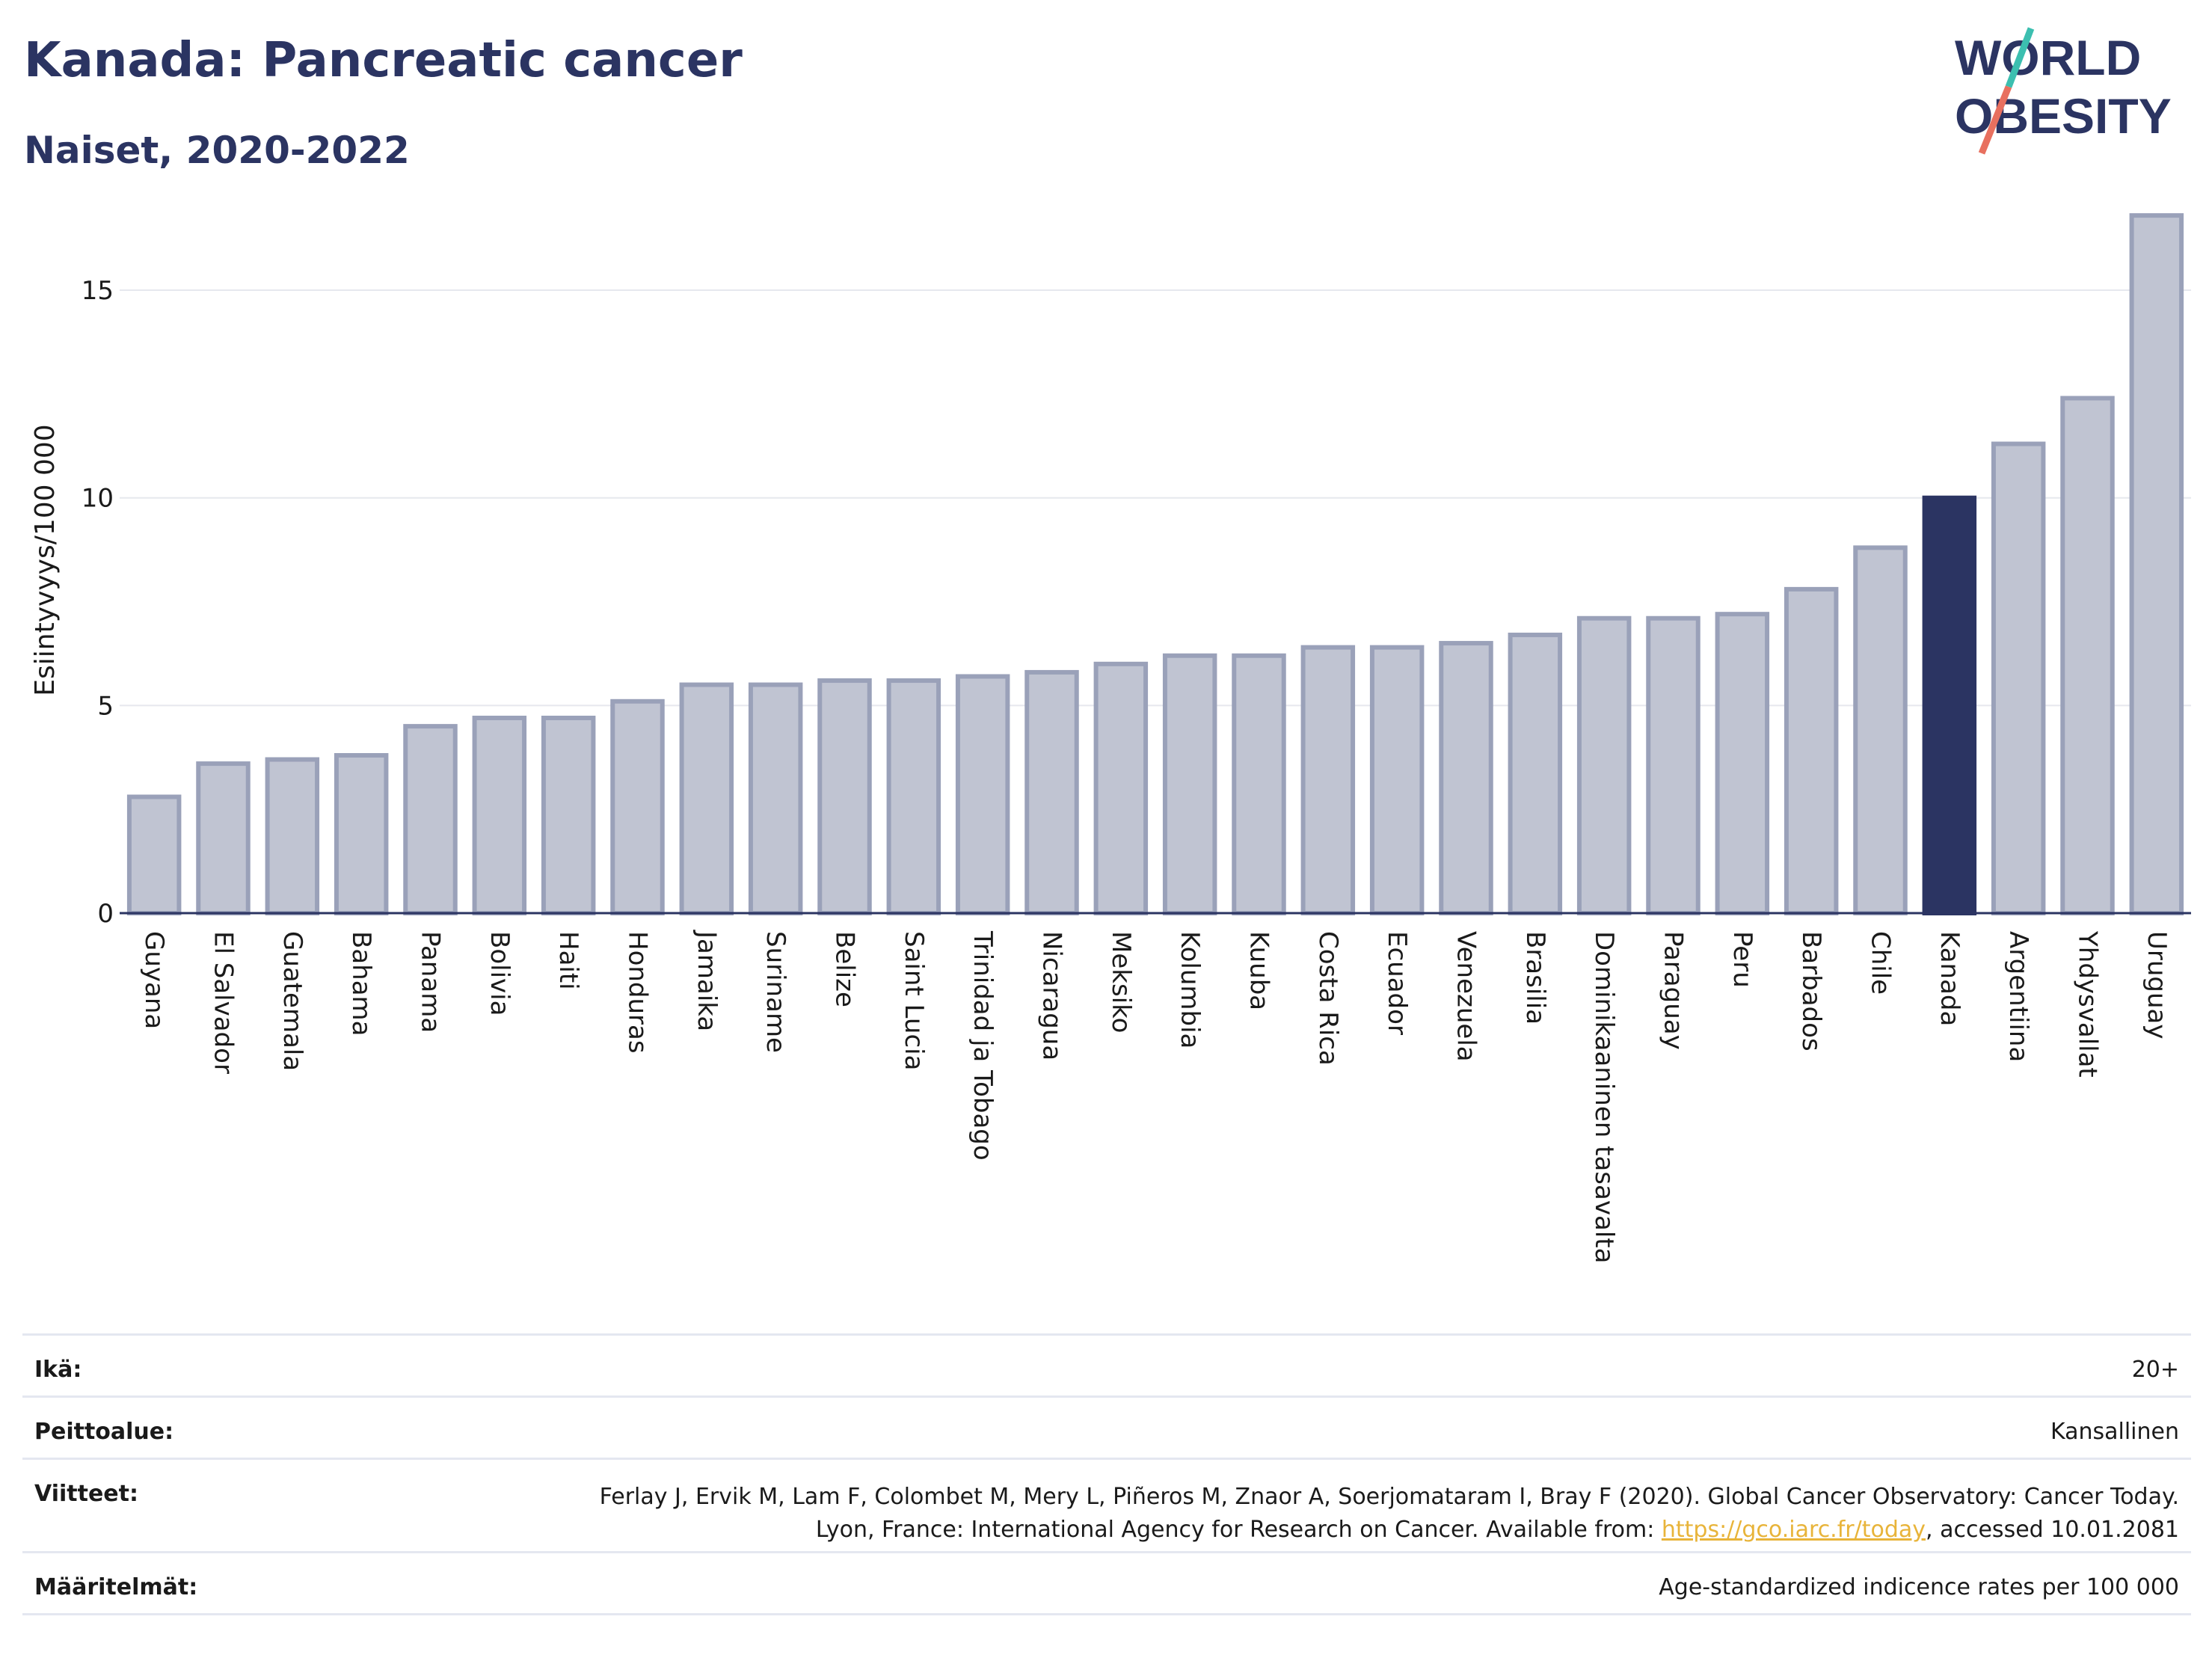 This screenshot has height=1655, width=2212. I want to click on bar-panama, so click(430, 820).